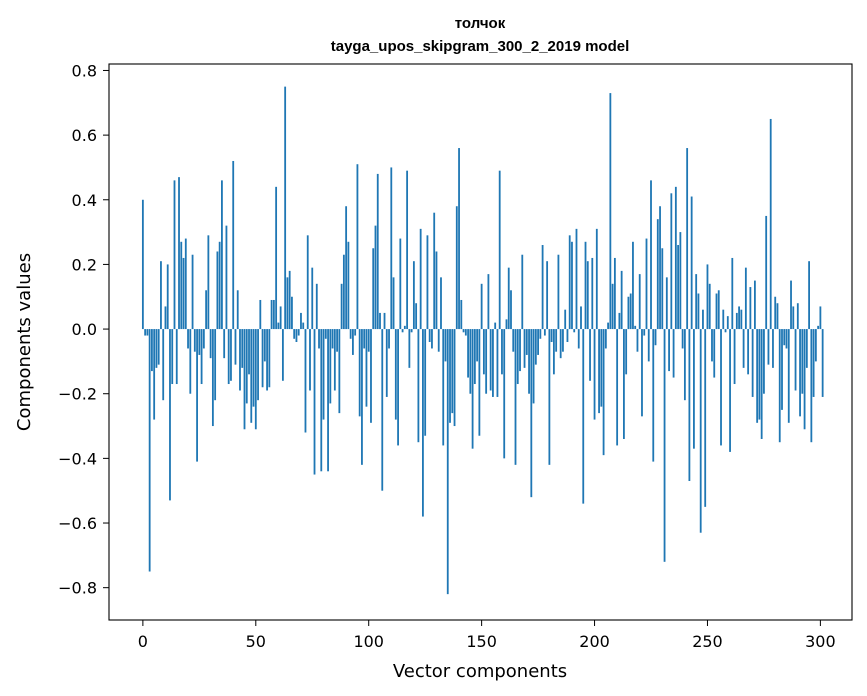  I want to click on y-tick-label: 0.4, so click(84, 200).